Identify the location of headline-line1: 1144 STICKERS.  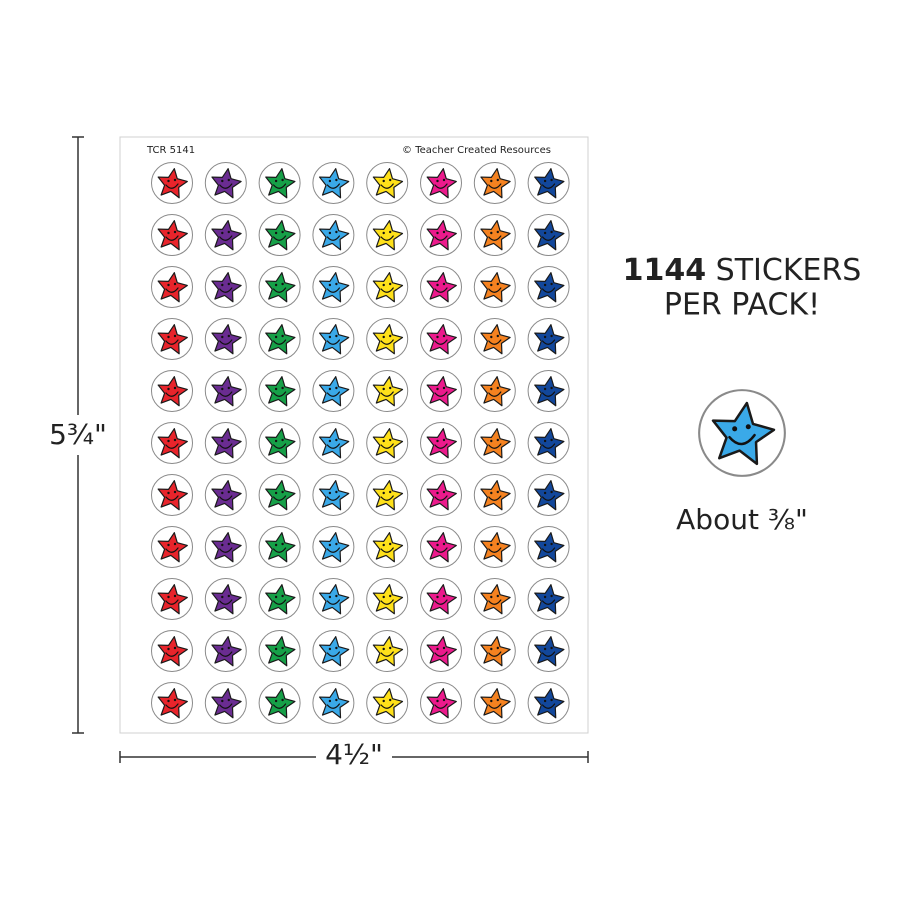
(742, 270).